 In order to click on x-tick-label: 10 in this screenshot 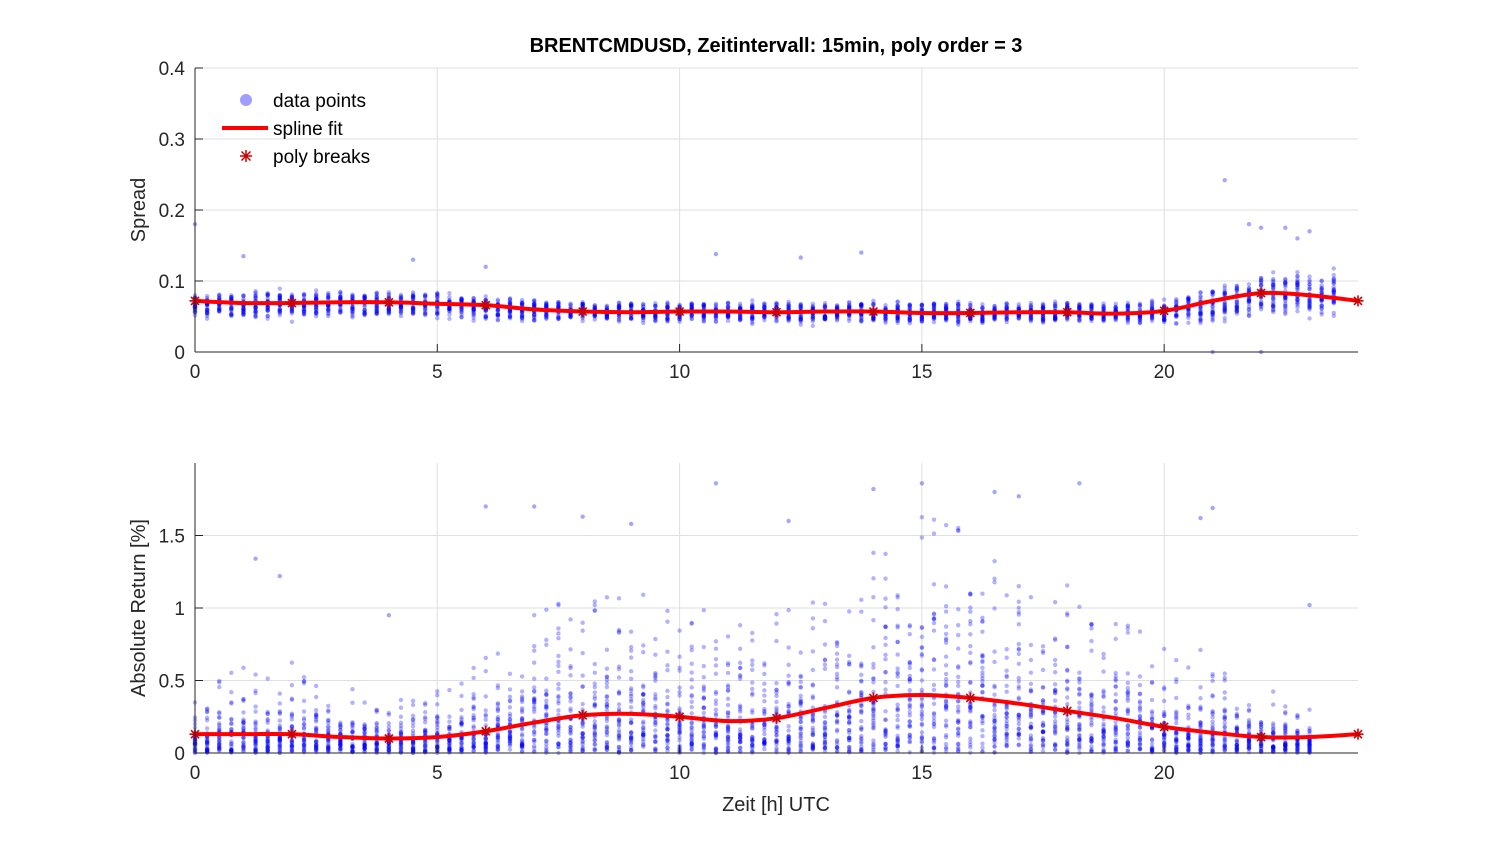, I will do `click(679, 372)`.